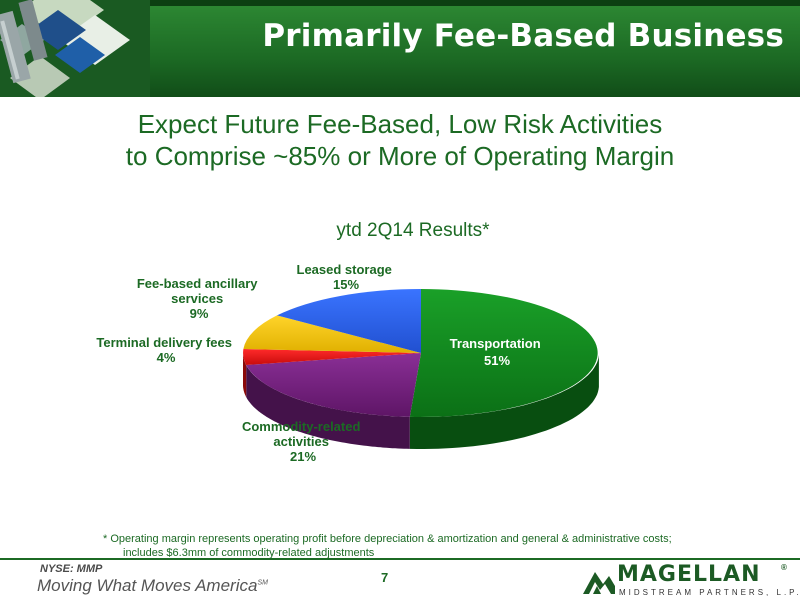  I want to click on label-commodity-line2: activities, so click(301, 441).